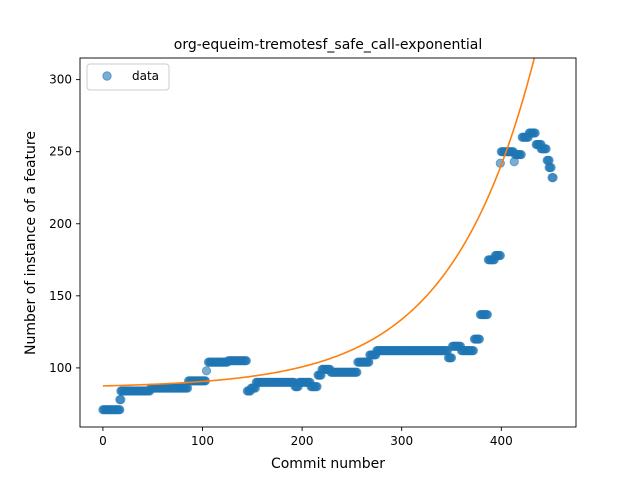 This screenshot has height=484, width=640. Describe the element at coordinates (401, 441) in the screenshot. I see `x-tick-label: 300` at that location.